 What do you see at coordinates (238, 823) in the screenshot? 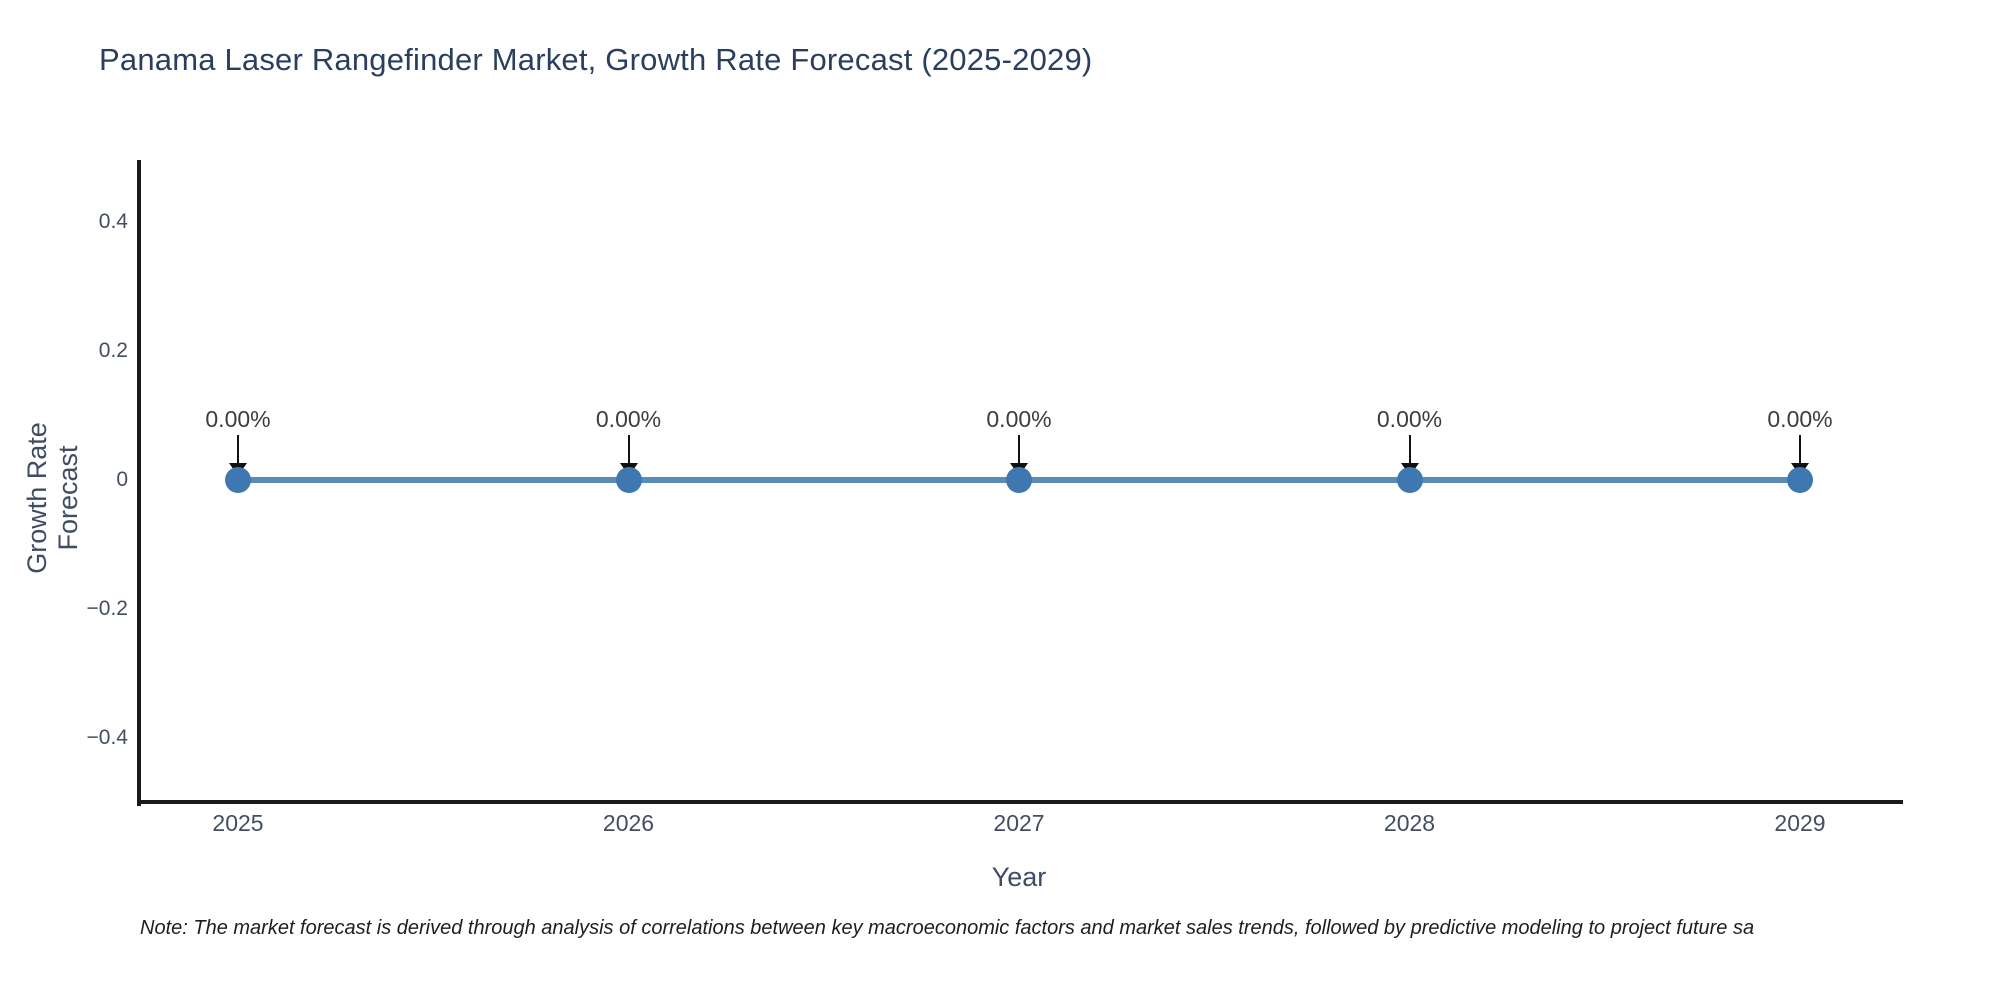
I see `x-tick-label: 2025` at bounding box center [238, 823].